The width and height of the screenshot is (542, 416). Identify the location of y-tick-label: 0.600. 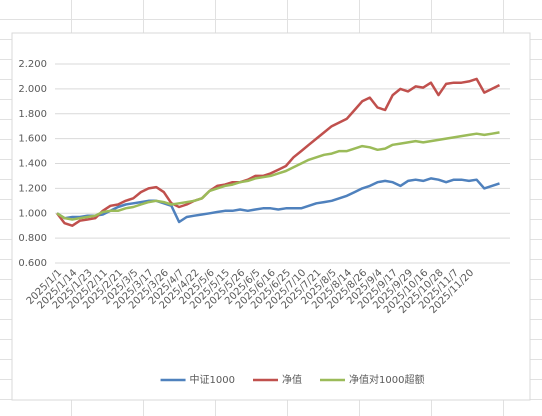
(32, 263).